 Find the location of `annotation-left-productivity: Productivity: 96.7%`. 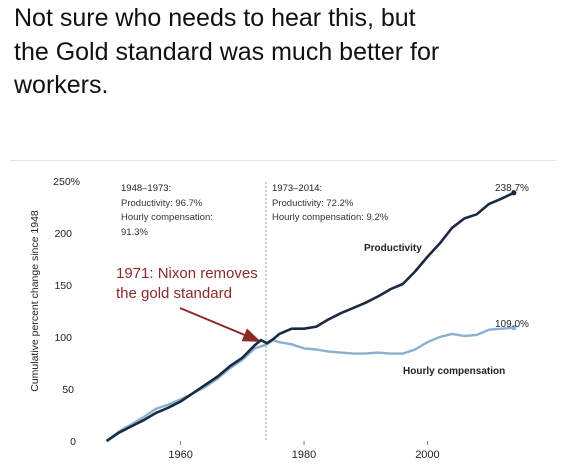

annotation-left-productivity: Productivity: 96.7% is located at coordinates (162, 203).